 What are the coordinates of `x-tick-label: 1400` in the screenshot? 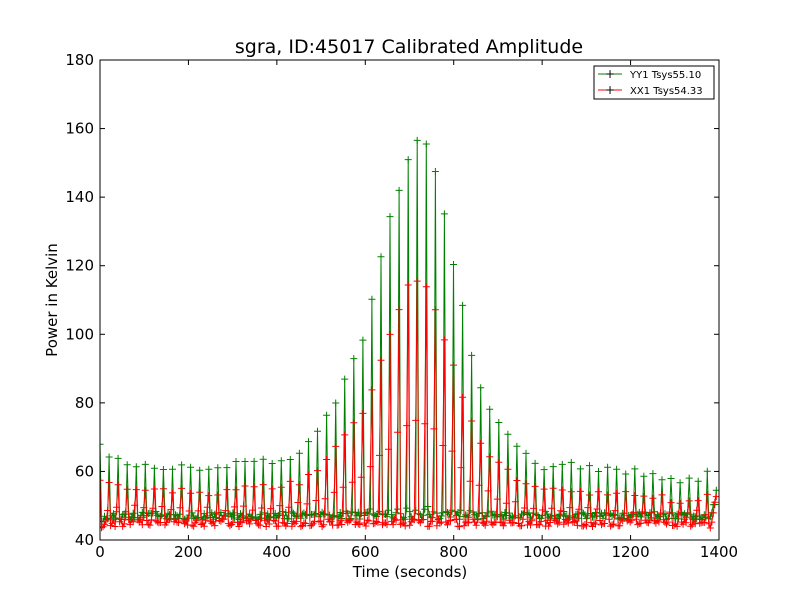 It's located at (719, 552).